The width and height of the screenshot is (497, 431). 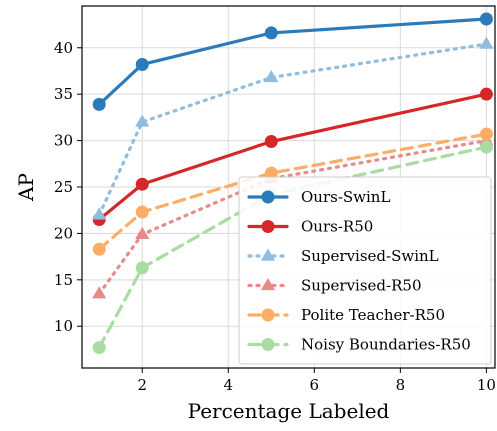 What do you see at coordinates (361, 286) in the screenshot?
I see `legend-label: Supervised-R50` at bounding box center [361, 286].